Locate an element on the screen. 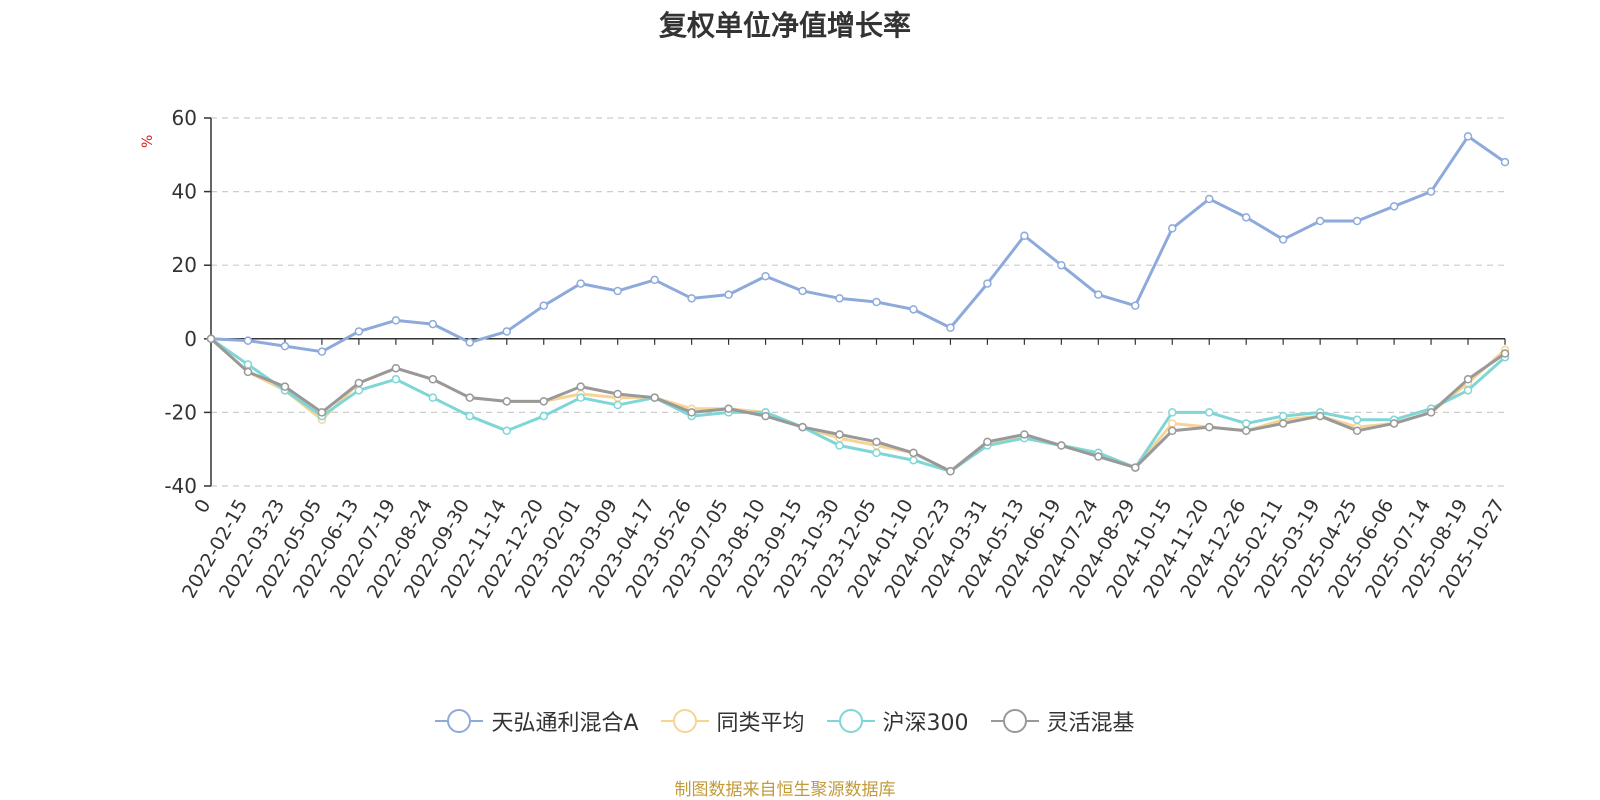 This screenshot has width=1600, height=800. legend-item: 沪深300 is located at coordinates (897, 721).